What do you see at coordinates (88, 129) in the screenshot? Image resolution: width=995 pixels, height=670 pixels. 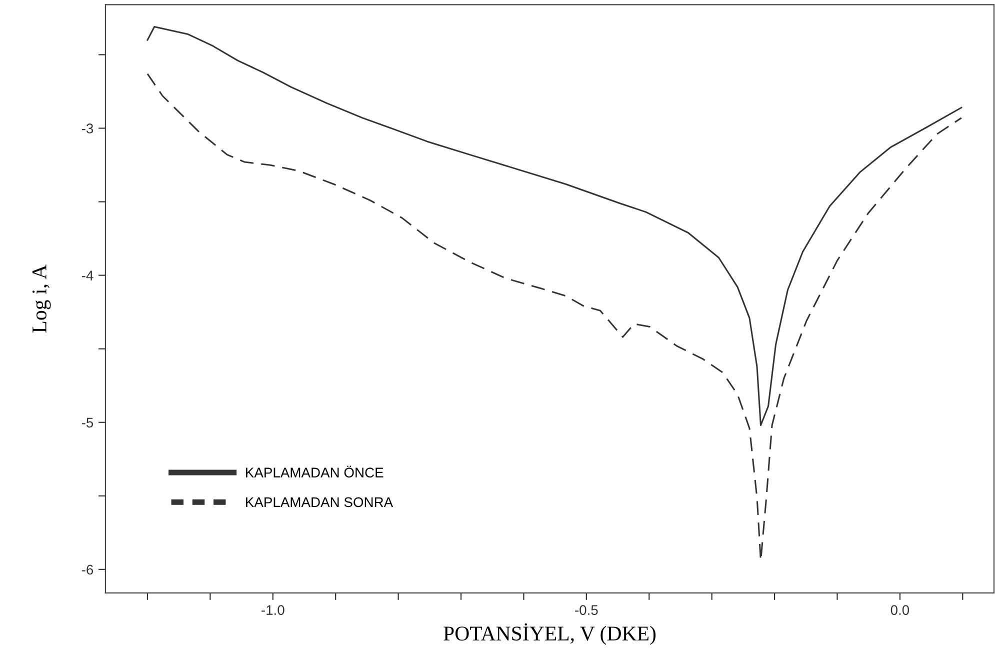 I see `y-tick-label: -3` at bounding box center [88, 129].